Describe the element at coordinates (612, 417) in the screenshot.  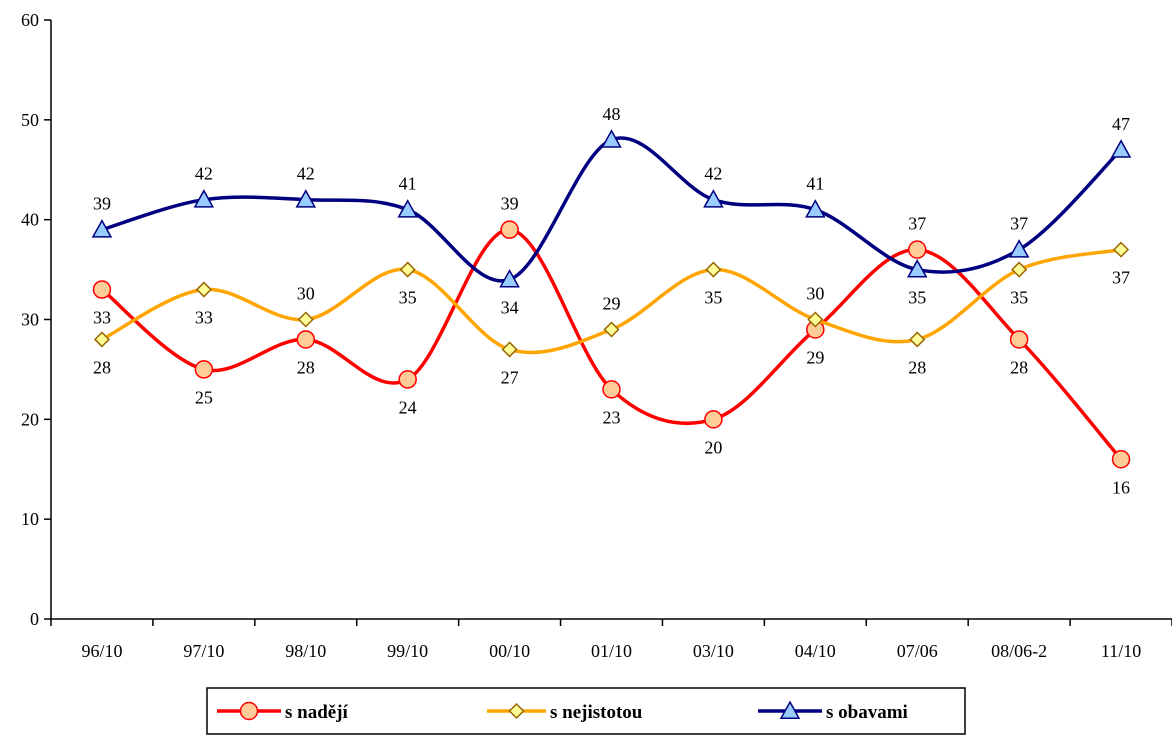
I see `data-label: 23` at that location.